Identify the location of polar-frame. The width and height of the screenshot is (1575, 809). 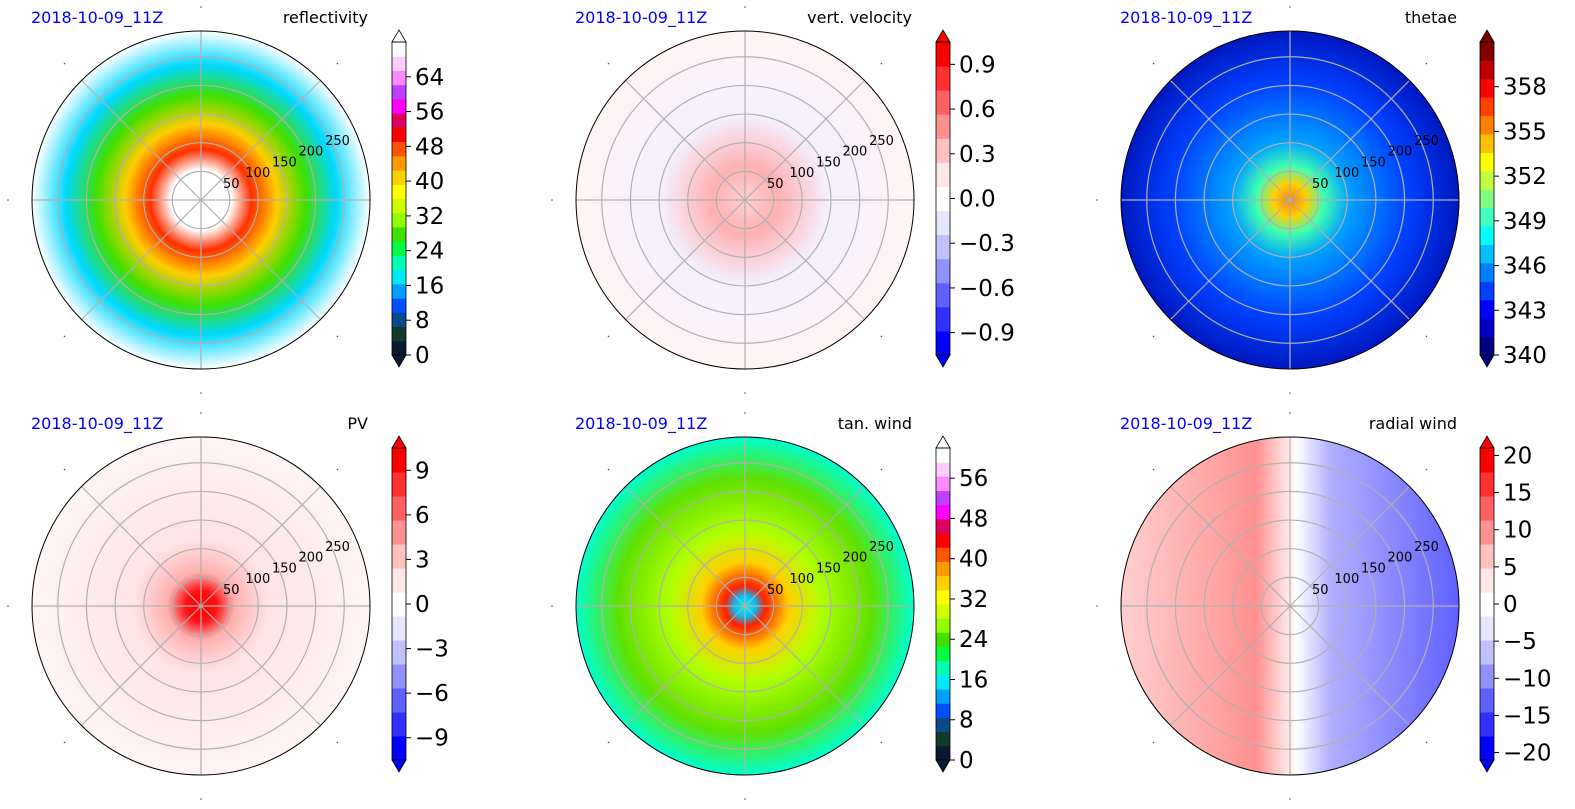
(201, 200).